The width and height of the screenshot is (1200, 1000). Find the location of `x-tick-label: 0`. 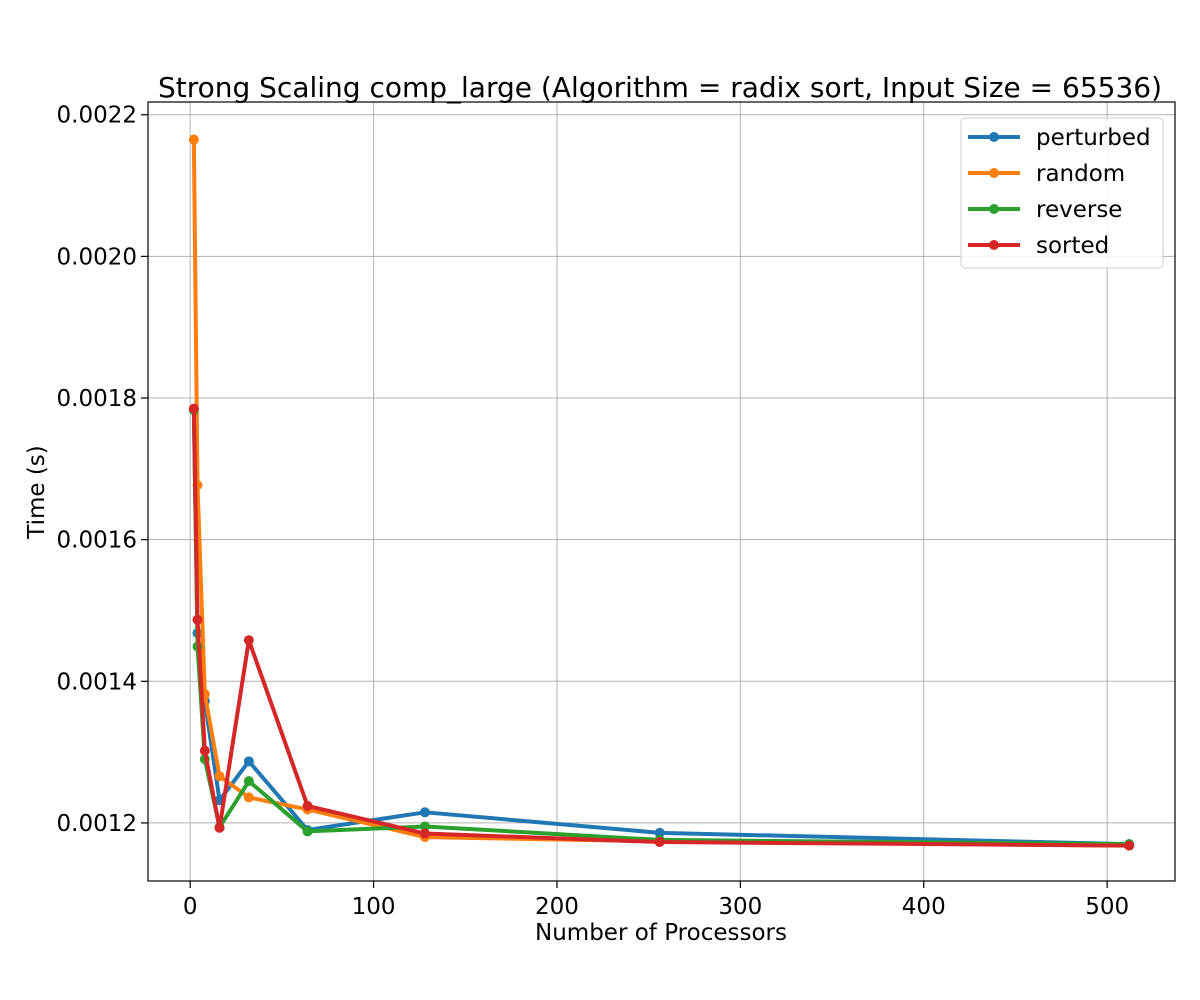

x-tick-label: 0 is located at coordinates (190, 907).